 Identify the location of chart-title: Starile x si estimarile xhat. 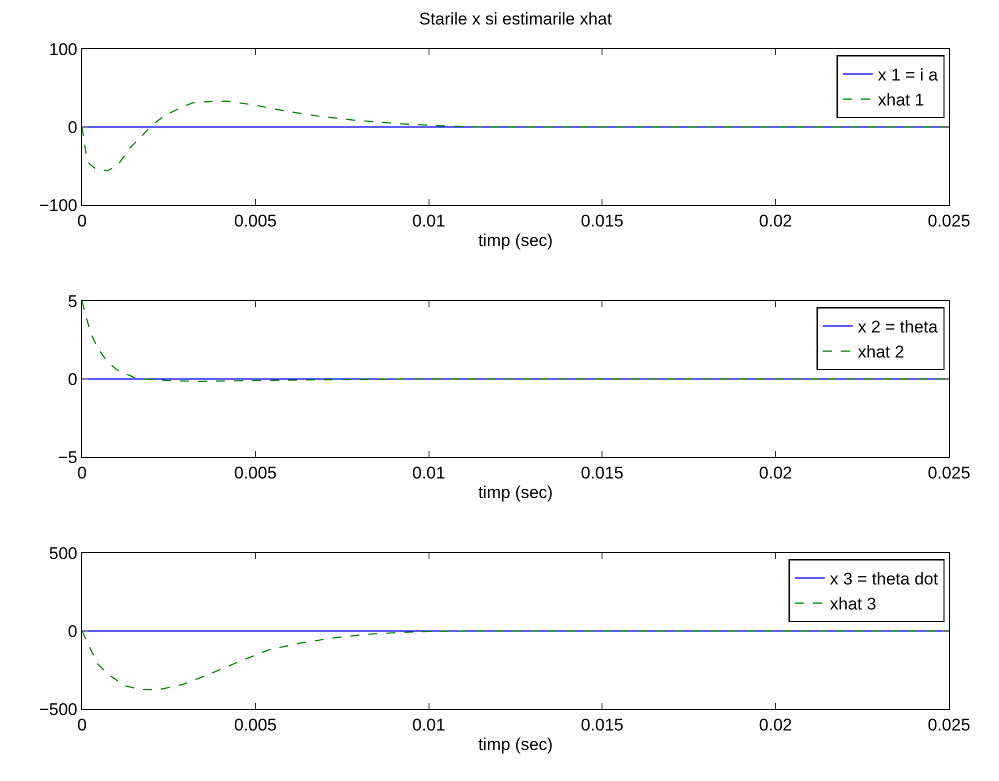
(515, 19).